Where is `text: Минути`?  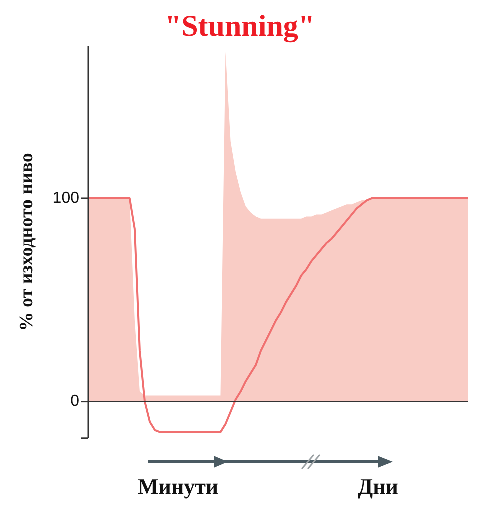 text: Минути is located at coordinates (178, 487).